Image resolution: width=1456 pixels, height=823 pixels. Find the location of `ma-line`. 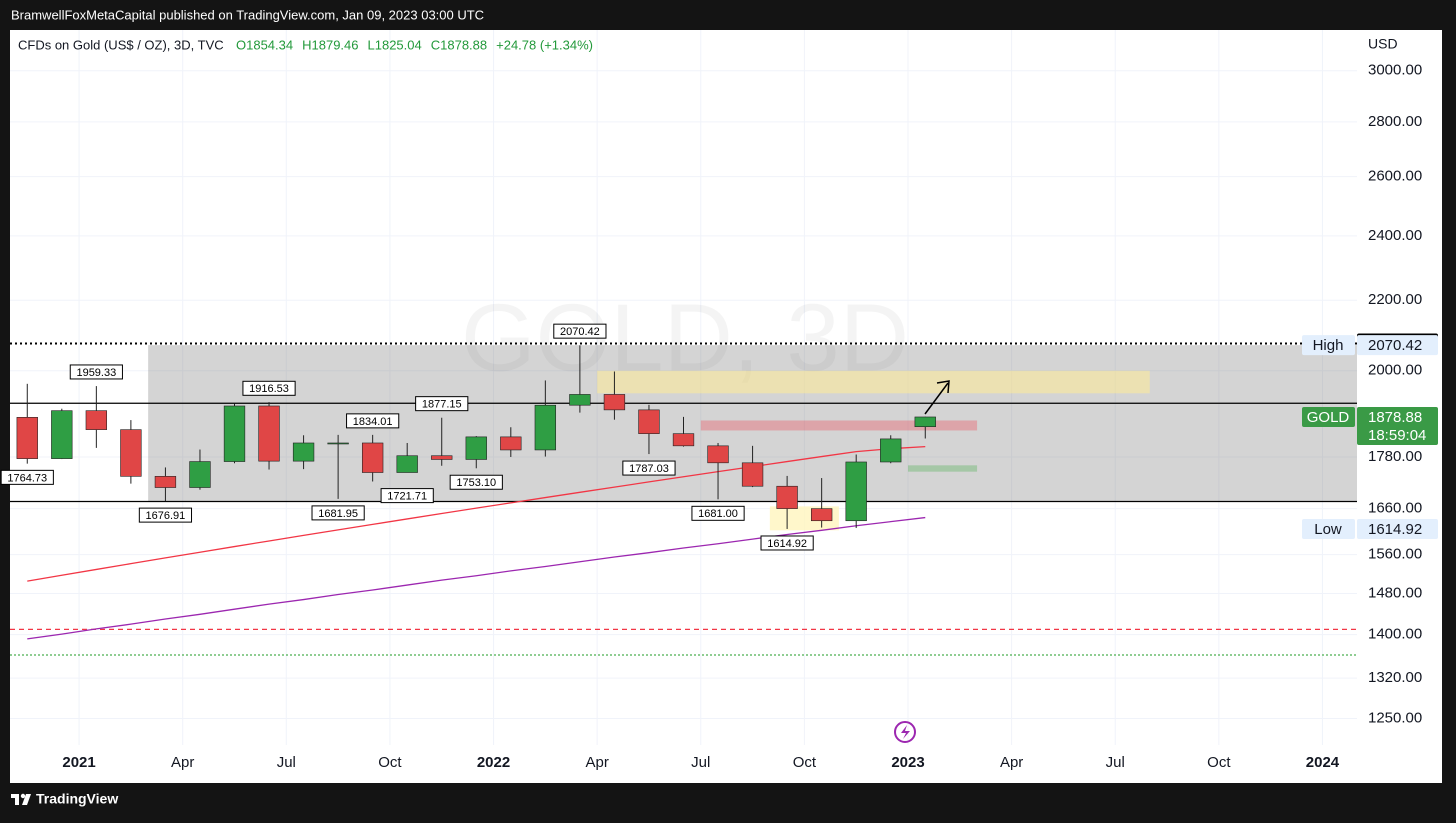

ma-line is located at coordinates (476, 514).